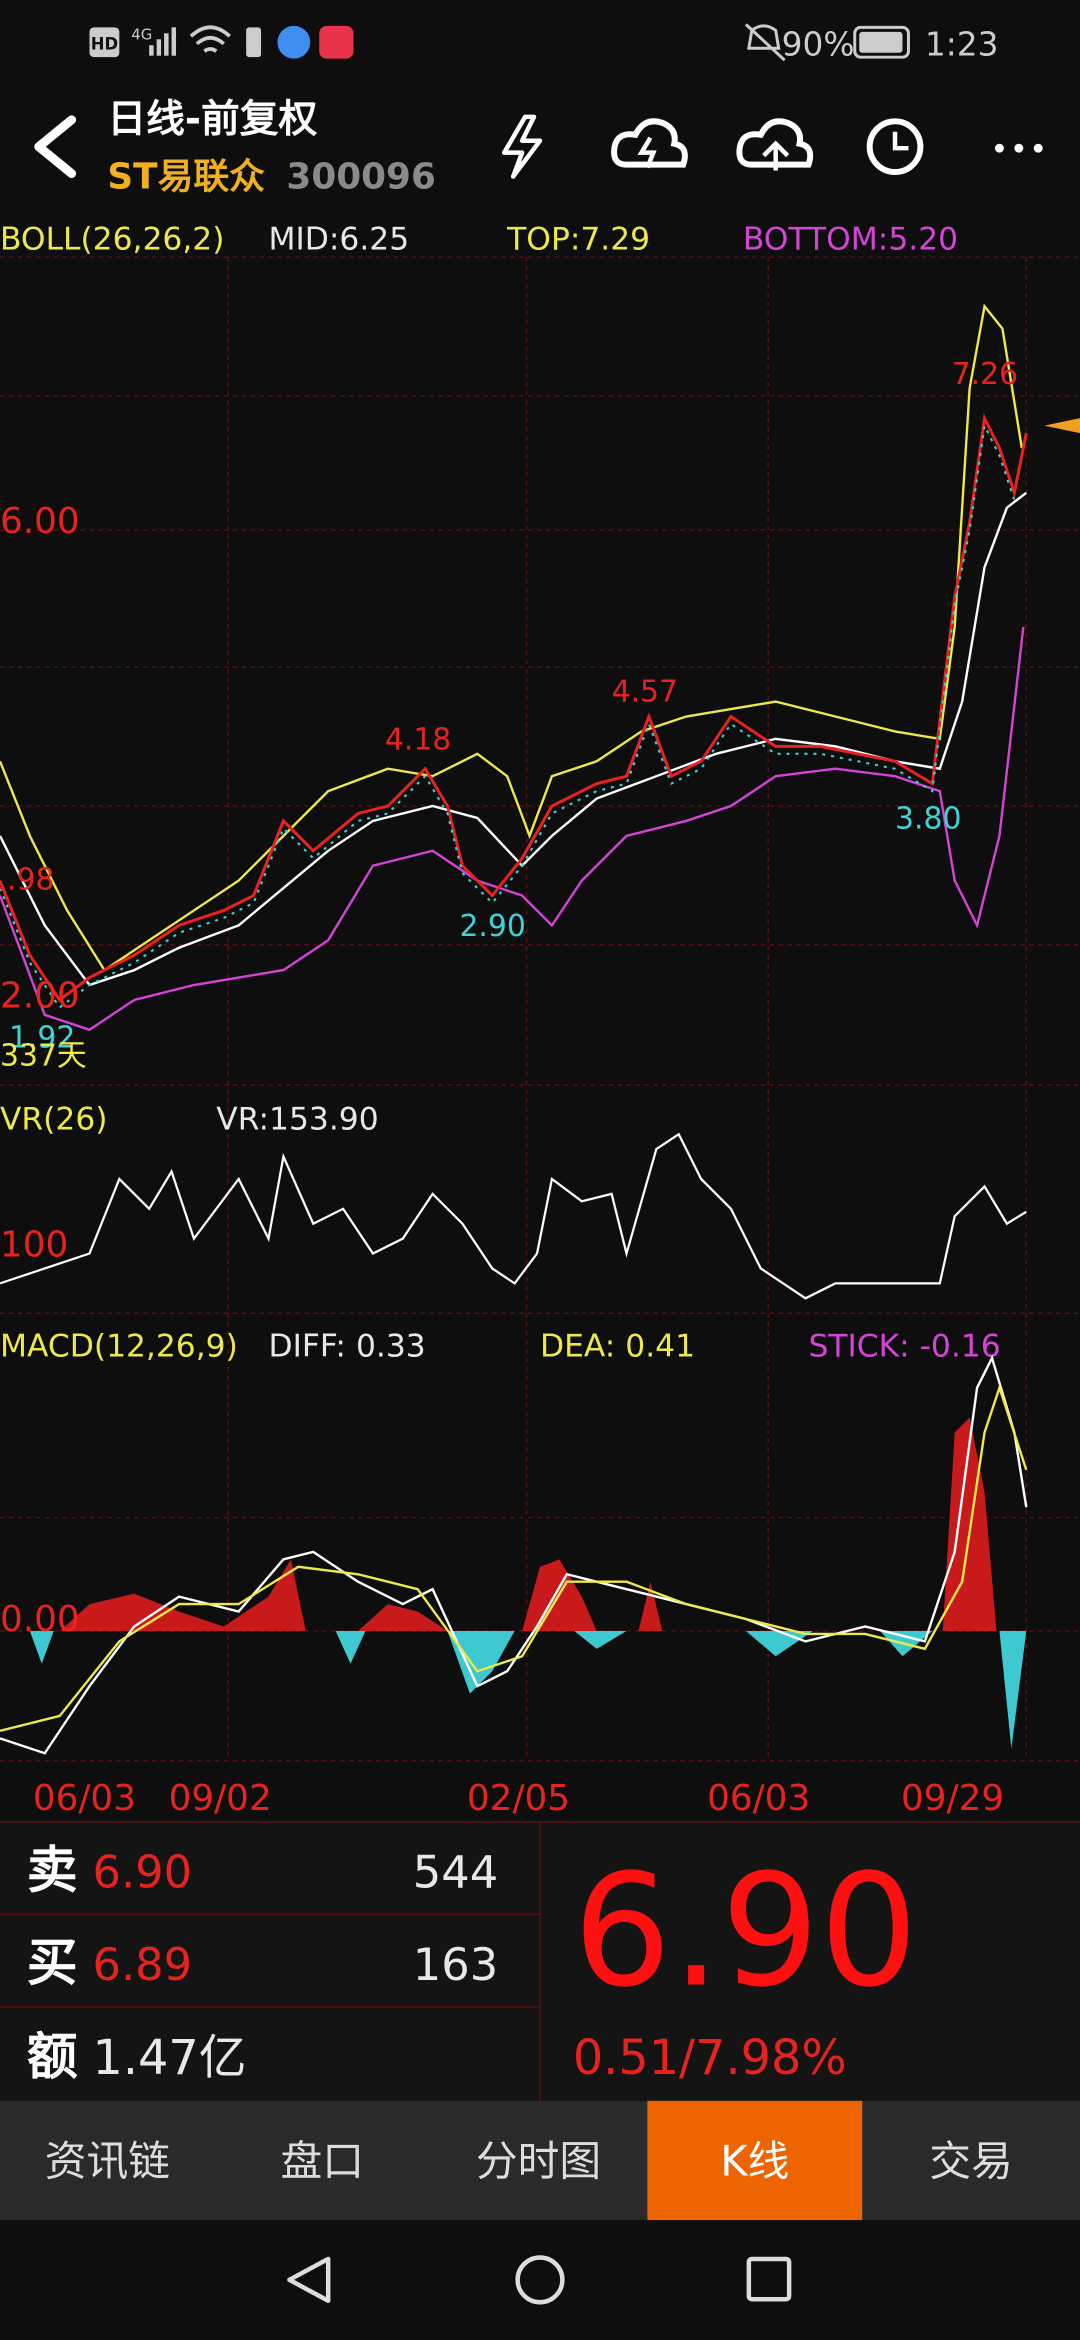  What do you see at coordinates (43, 1056) in the screenshot?
I see `days-label: 337天` at bounding box center [43, 1056].